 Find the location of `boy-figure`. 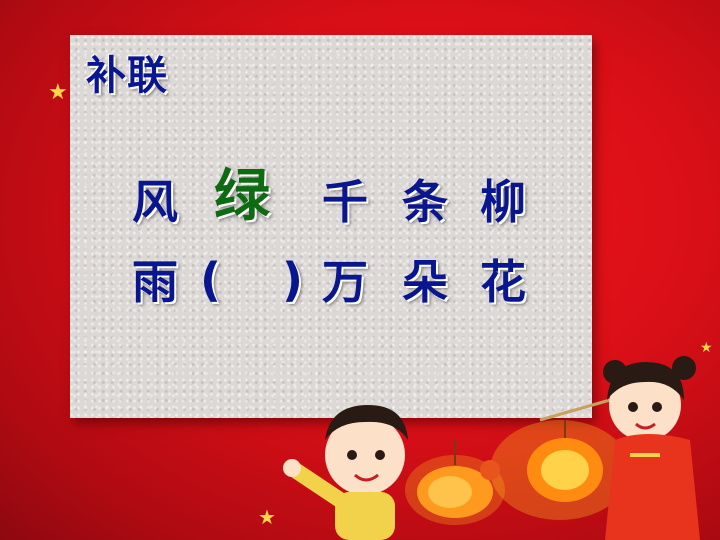

boy-figure is located at coordinates (345, 472).